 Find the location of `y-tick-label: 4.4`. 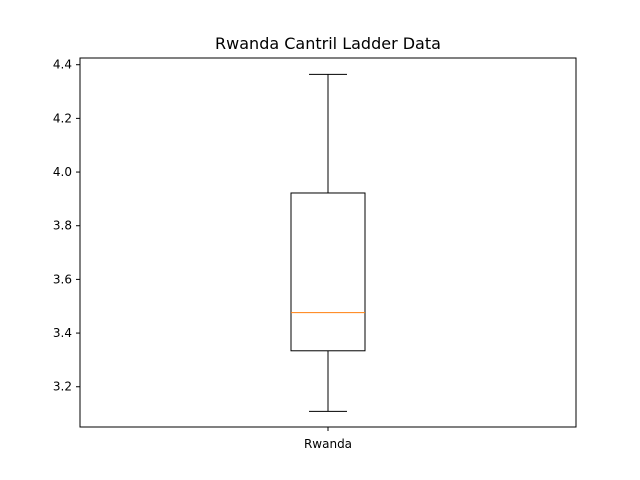

y-tick-label: 4.4 is located at coordinates (62, 65).